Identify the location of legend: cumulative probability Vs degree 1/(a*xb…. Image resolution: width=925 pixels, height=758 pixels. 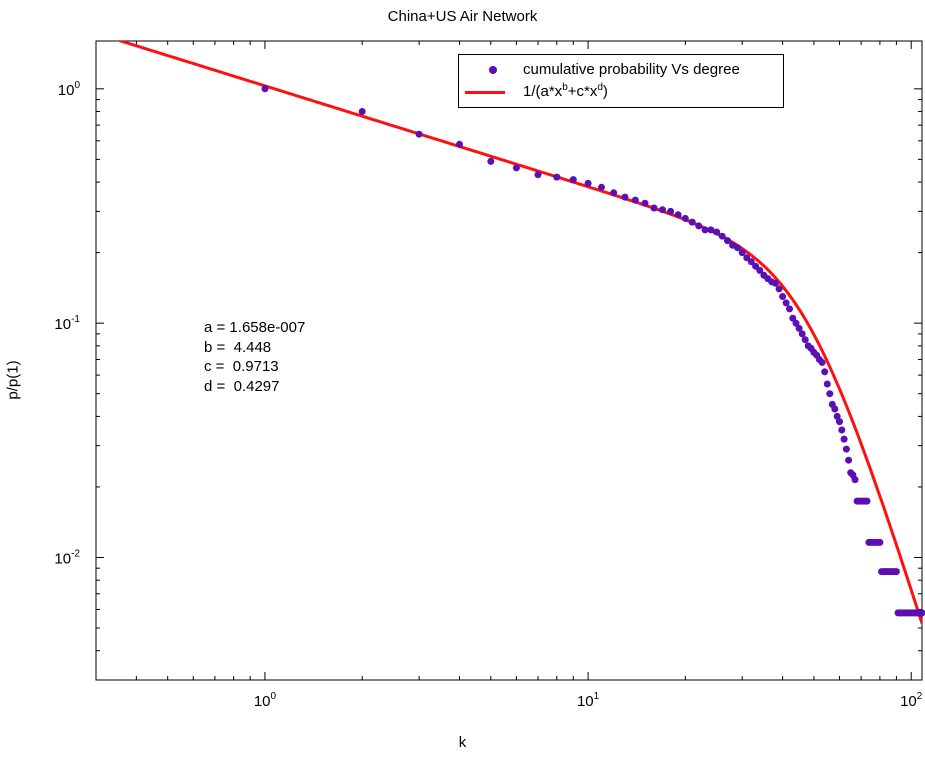
(621, 81).